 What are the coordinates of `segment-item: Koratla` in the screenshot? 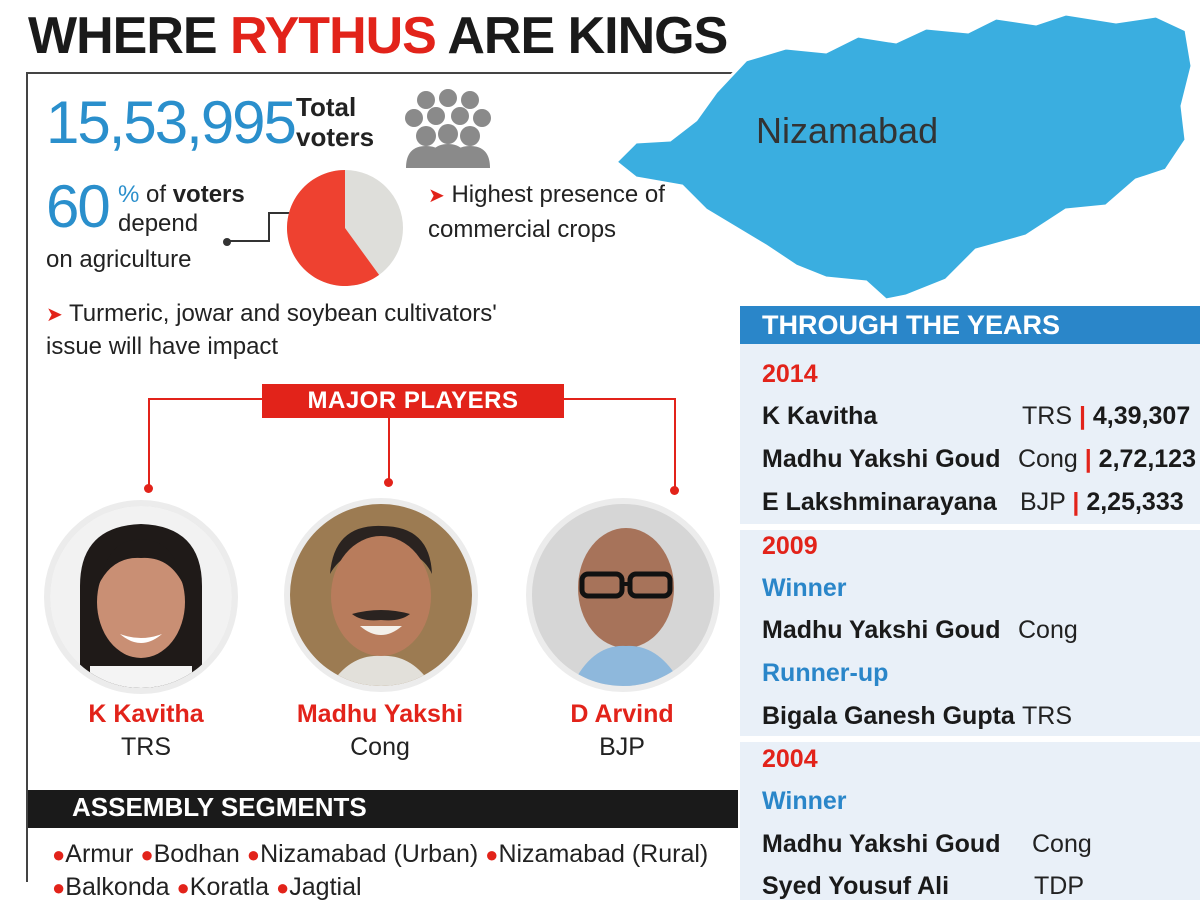 It's located at (229, 887).